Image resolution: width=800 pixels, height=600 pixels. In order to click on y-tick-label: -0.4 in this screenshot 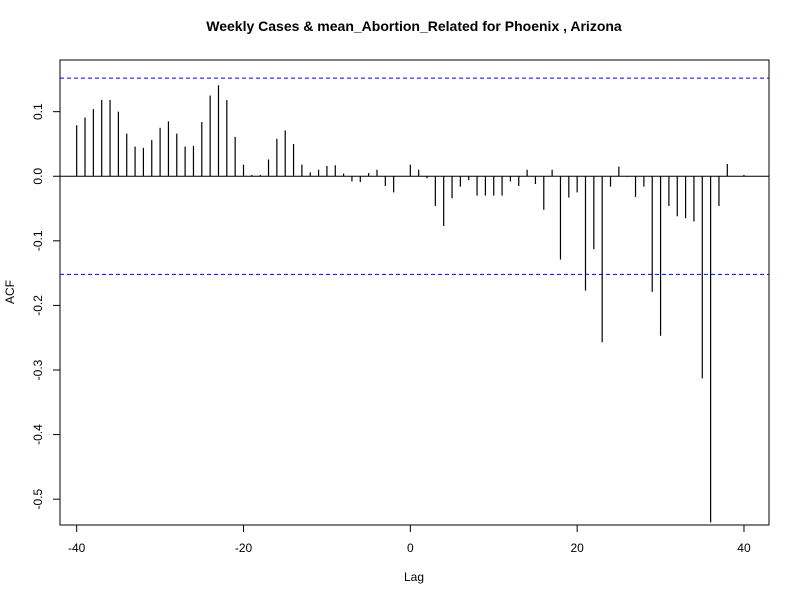, I will do `click(38, 434)`.